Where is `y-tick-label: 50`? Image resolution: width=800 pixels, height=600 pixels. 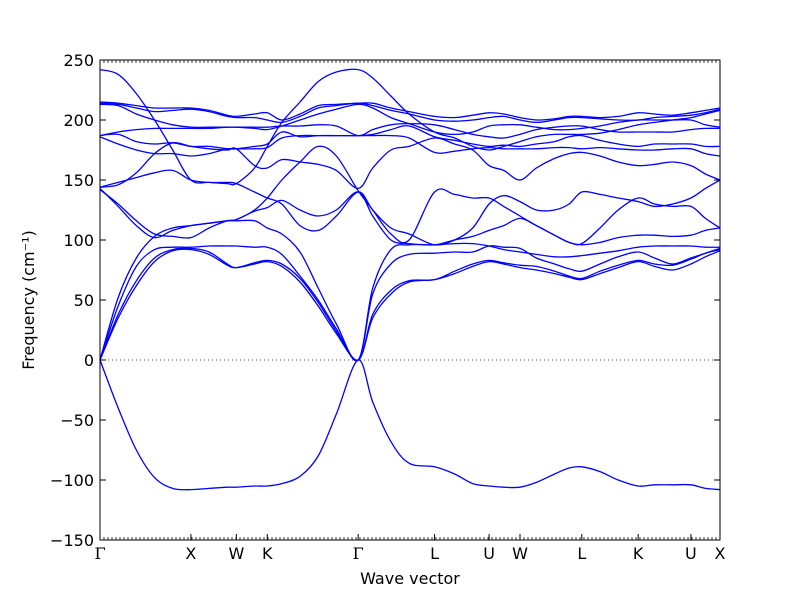 y-tick-label: 50 is located at coordinates (84, 300).